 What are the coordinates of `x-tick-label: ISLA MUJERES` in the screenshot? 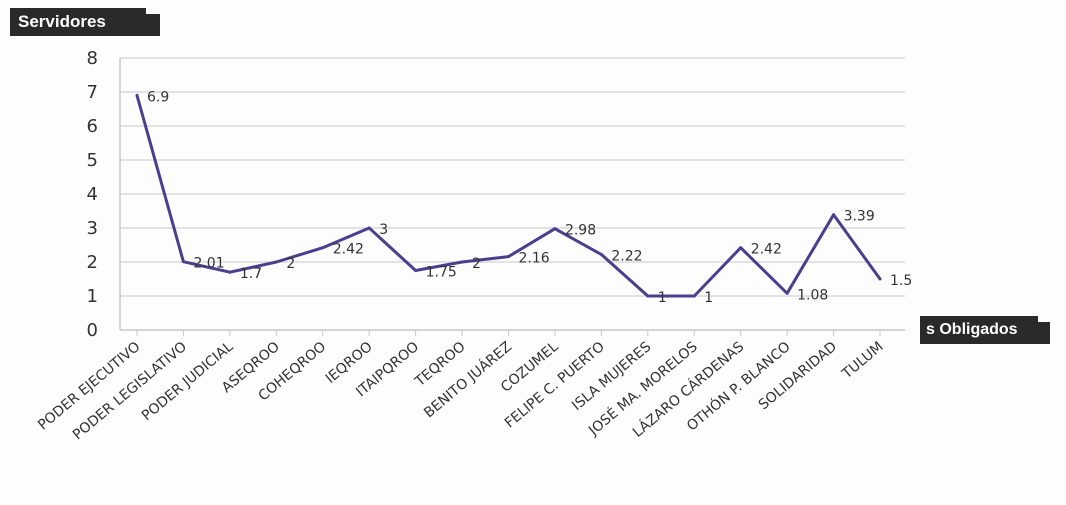 It's located at (611, 376).